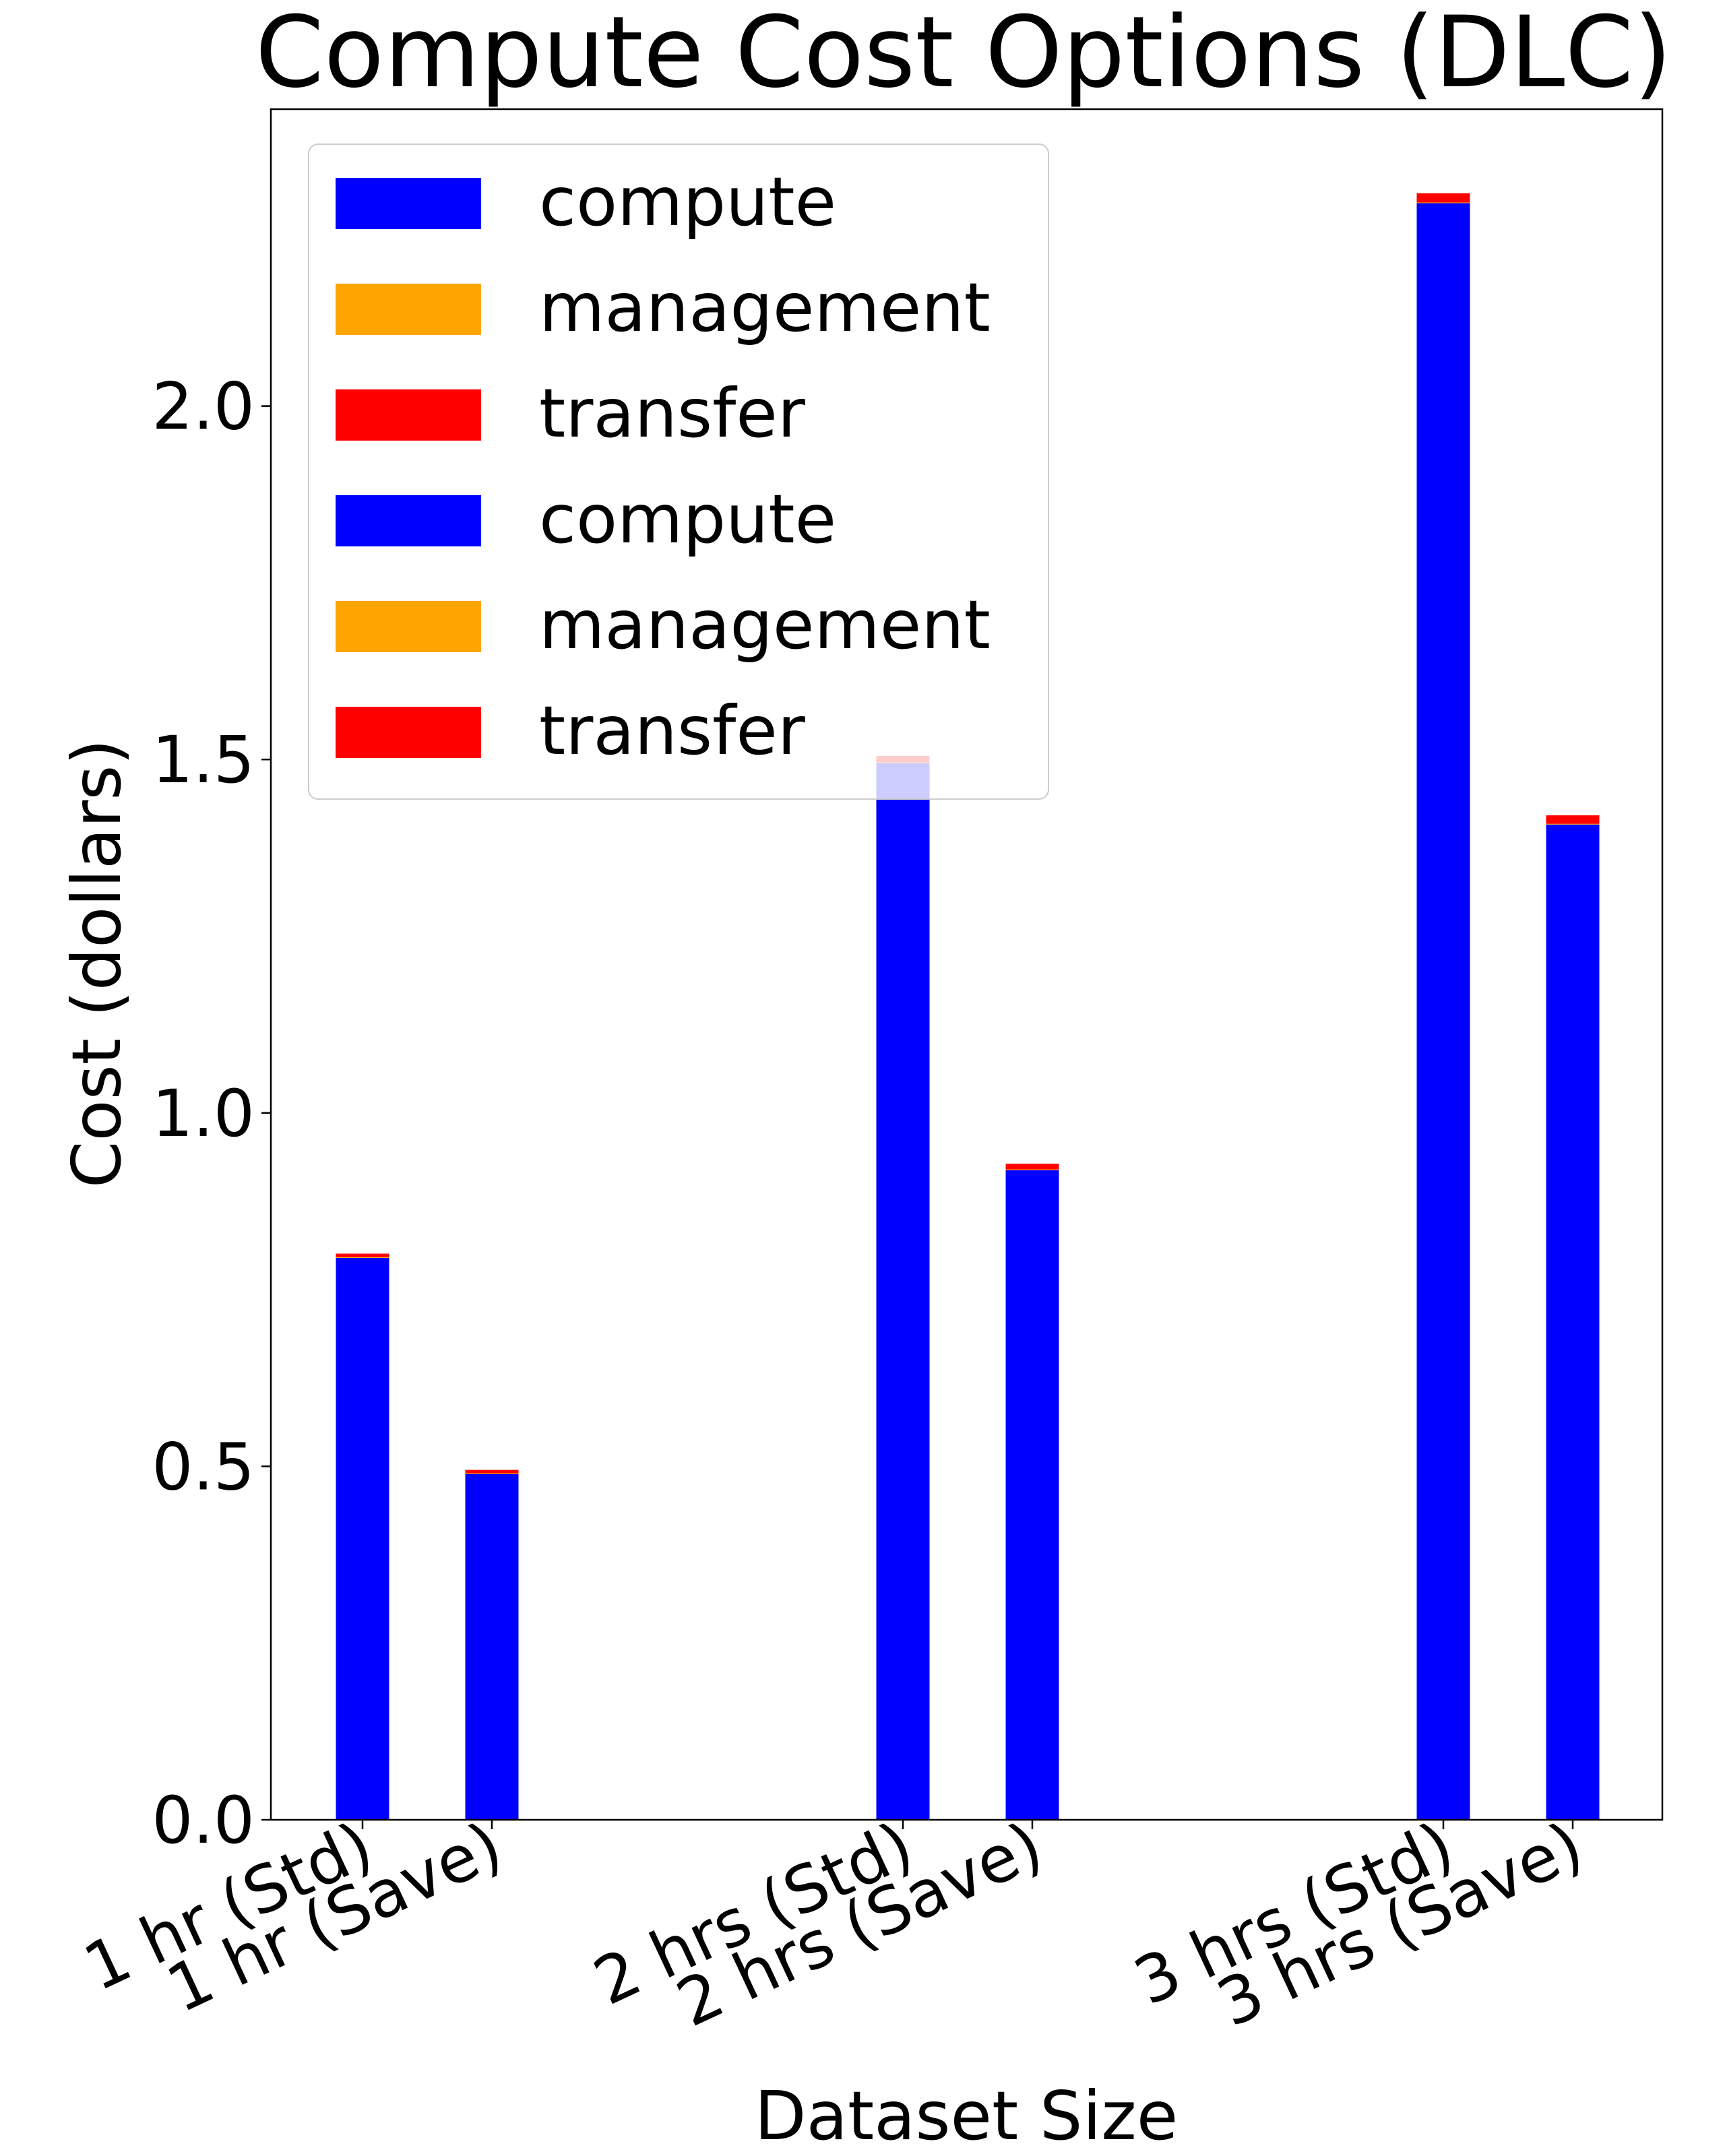 The height and width of the screenshot is (2156, 1725). What do you see at coordinates (203, 407) in the screenshot?
I see `y-tick-label: 2.0` at bounding box center [203, 407].